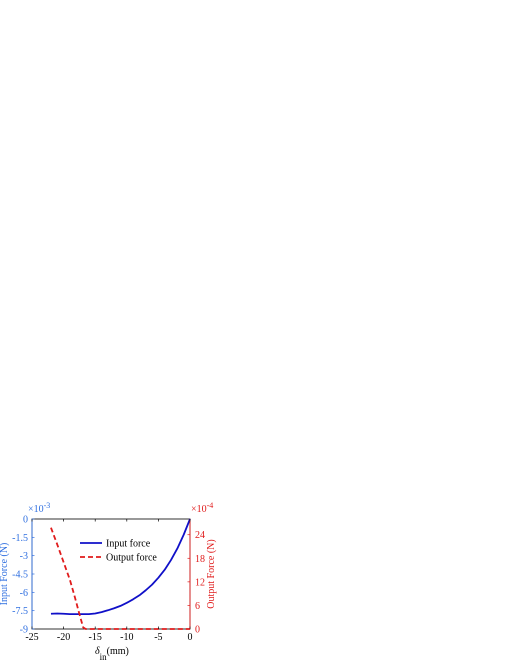 This screenshot has width=510, height=660. Describe the element at coordinates (158, 637) in the screenshot. I see `x-tick-label: -5` at that location.